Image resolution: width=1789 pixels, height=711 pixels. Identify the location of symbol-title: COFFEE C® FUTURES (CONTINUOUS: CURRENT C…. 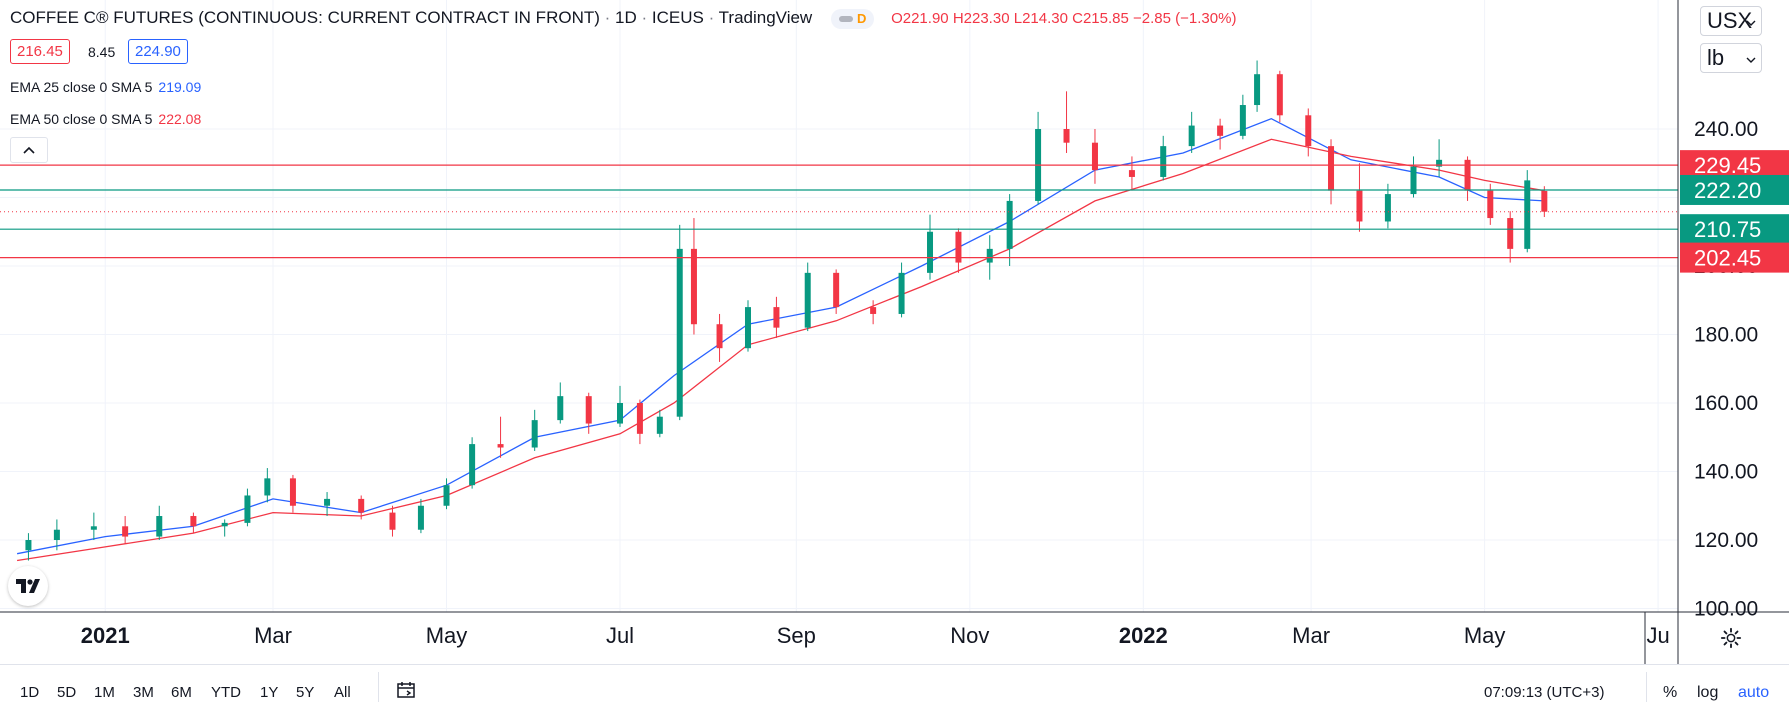
(305, 17).